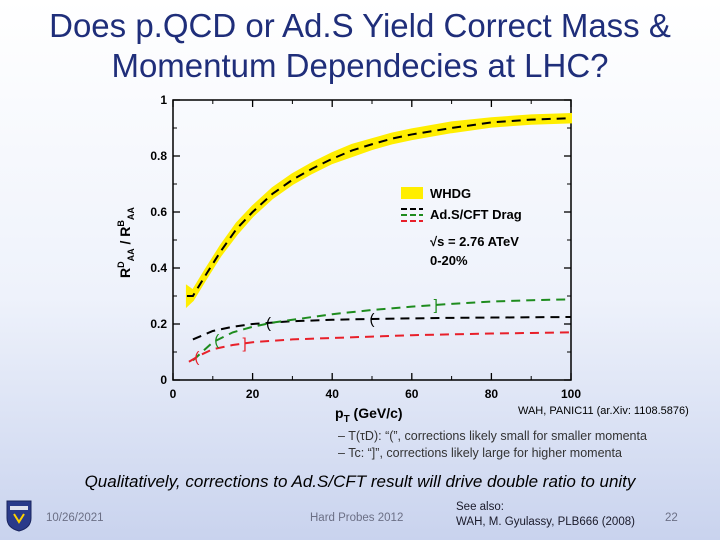  I want to click on y-tick-label: 0.6, so click(158, 212).